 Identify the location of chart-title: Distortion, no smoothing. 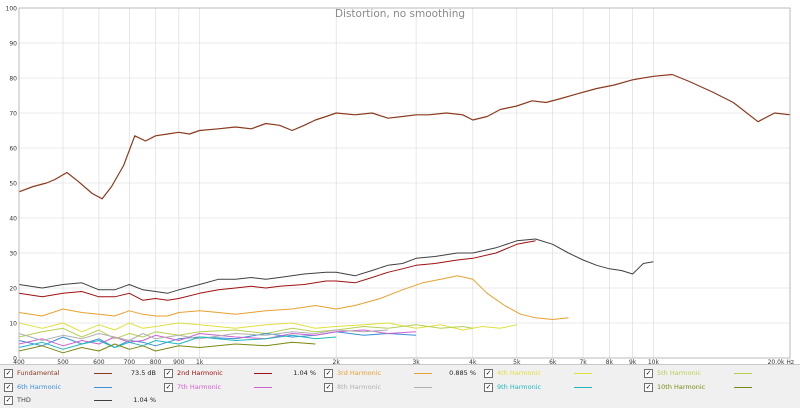
(400, 14).